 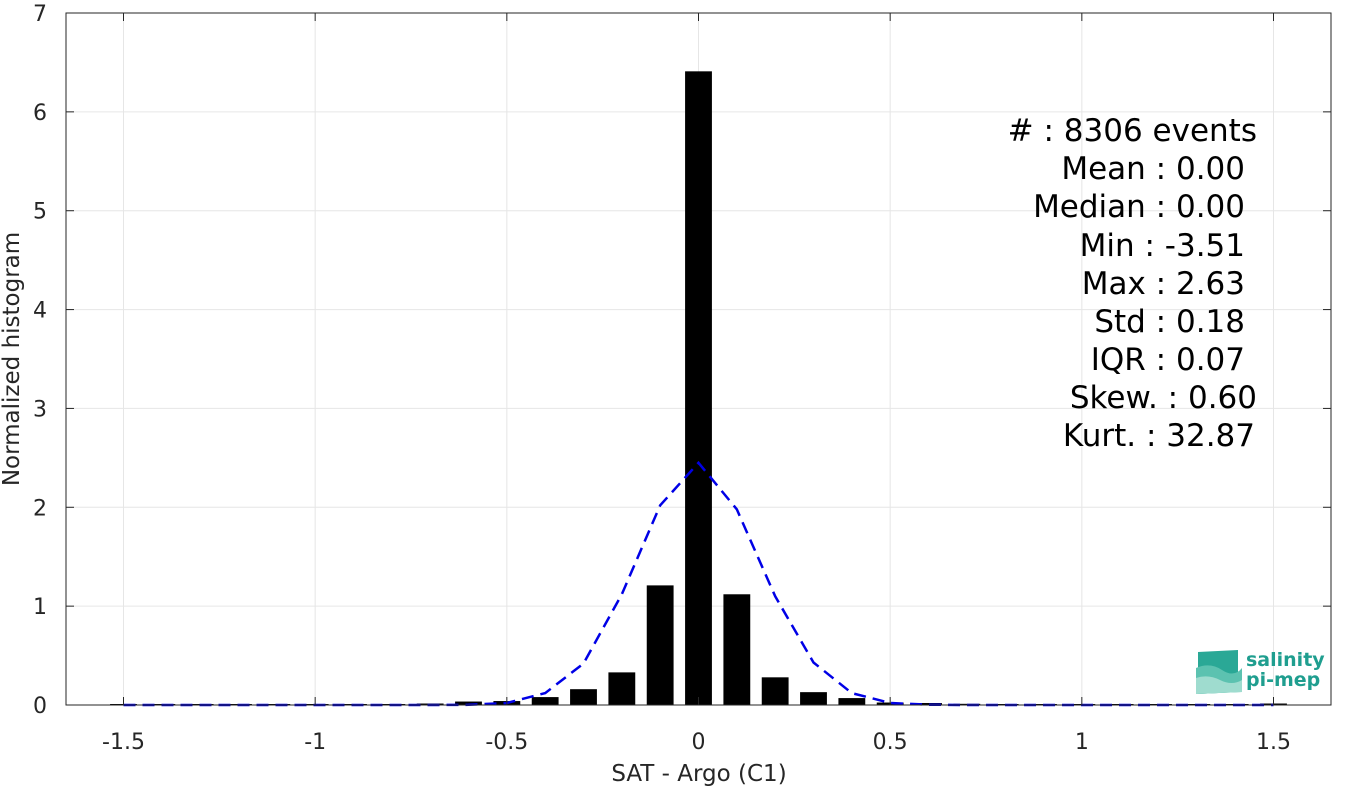 I want to click on stats-iqr: IQR : 0.07, so click(x=1168, y=360).